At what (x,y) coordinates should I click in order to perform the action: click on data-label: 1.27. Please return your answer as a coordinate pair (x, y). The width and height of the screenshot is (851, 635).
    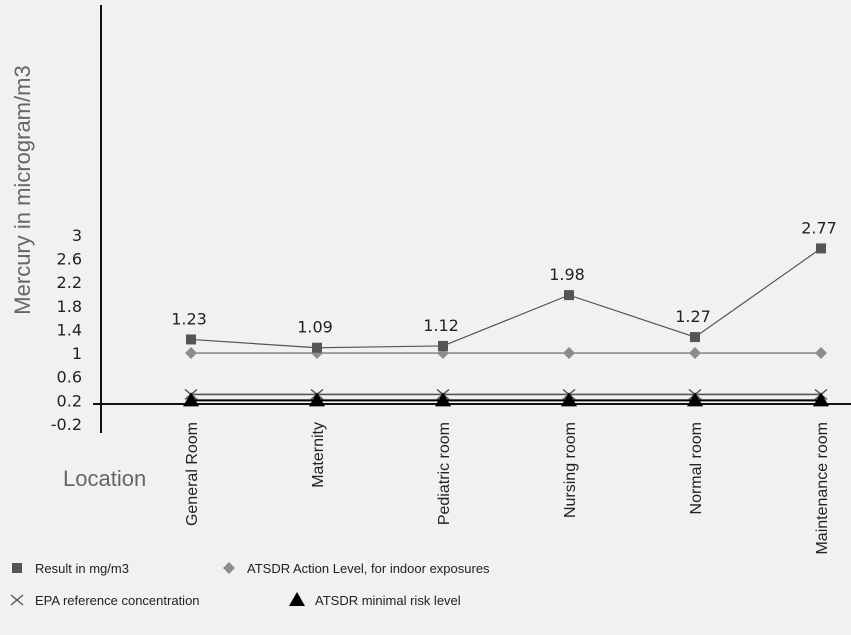
    Looking at the image, I should click on (693, 316).